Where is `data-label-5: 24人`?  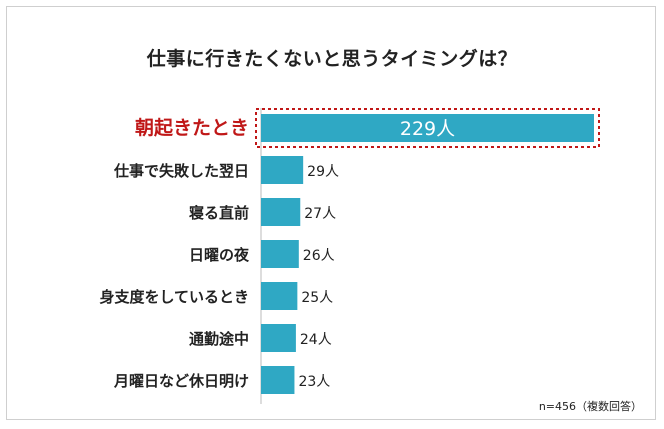 data-label-5: 24人 is located at coordinates (316, 340).